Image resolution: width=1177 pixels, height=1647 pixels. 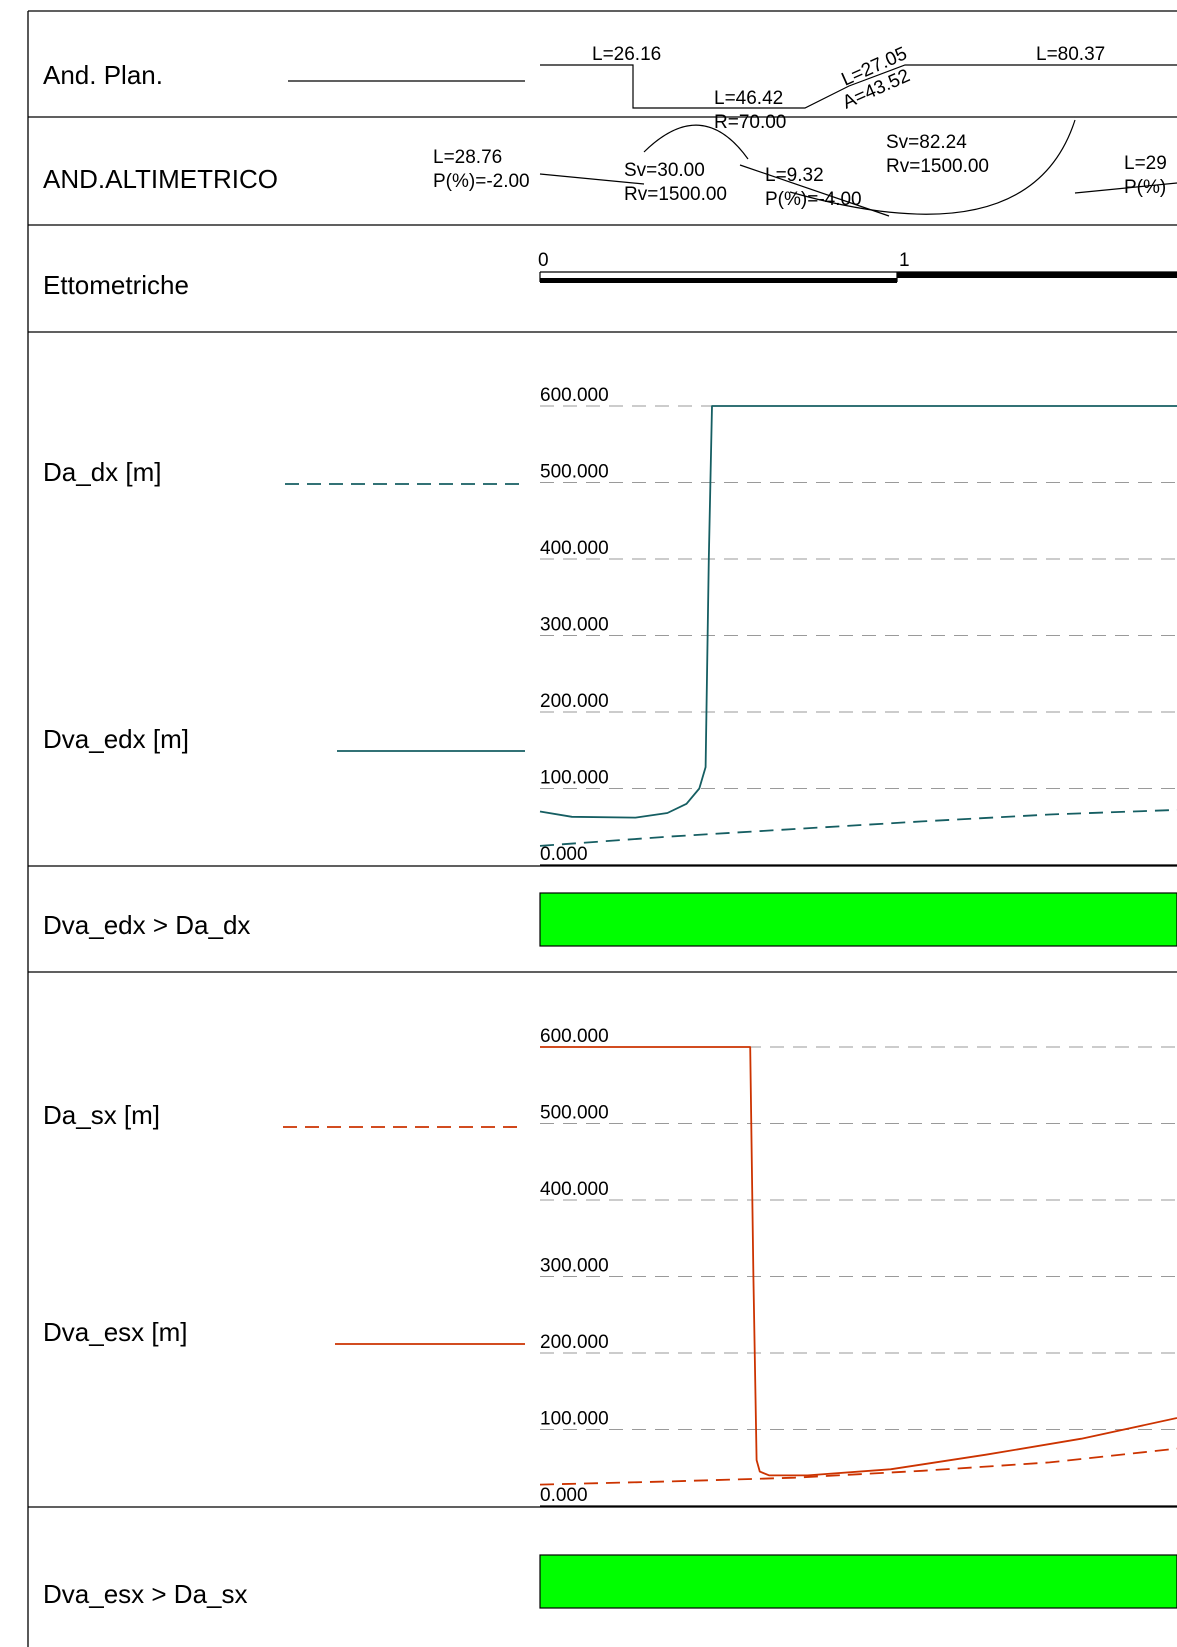 I want to click on row-label-da-sx: Da_sx [m], so click(x=101, y=1115).